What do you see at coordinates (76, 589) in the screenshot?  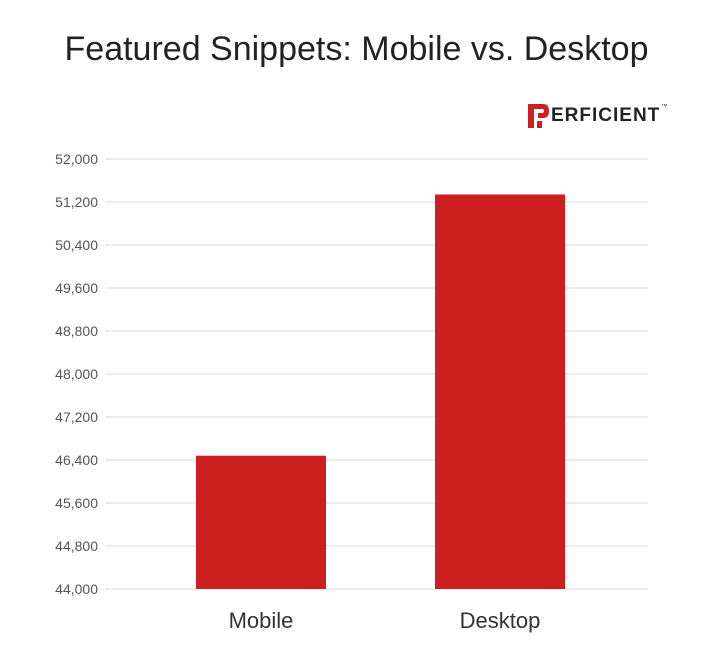 I see `y-tick-label: 44,000` at bounding box center [76, 589].